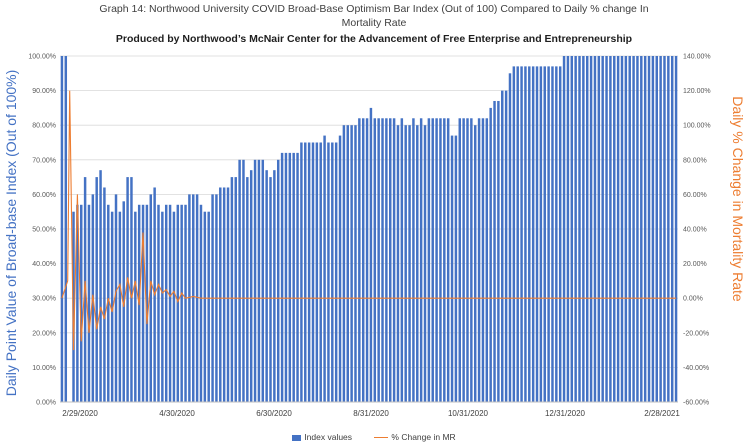 Image resolution: width=748 pixels, height=447 pixels. Describe the element at coordinates (696, 403) in the screenshot. I see `y2-tick-label: -60.00%` at that location.